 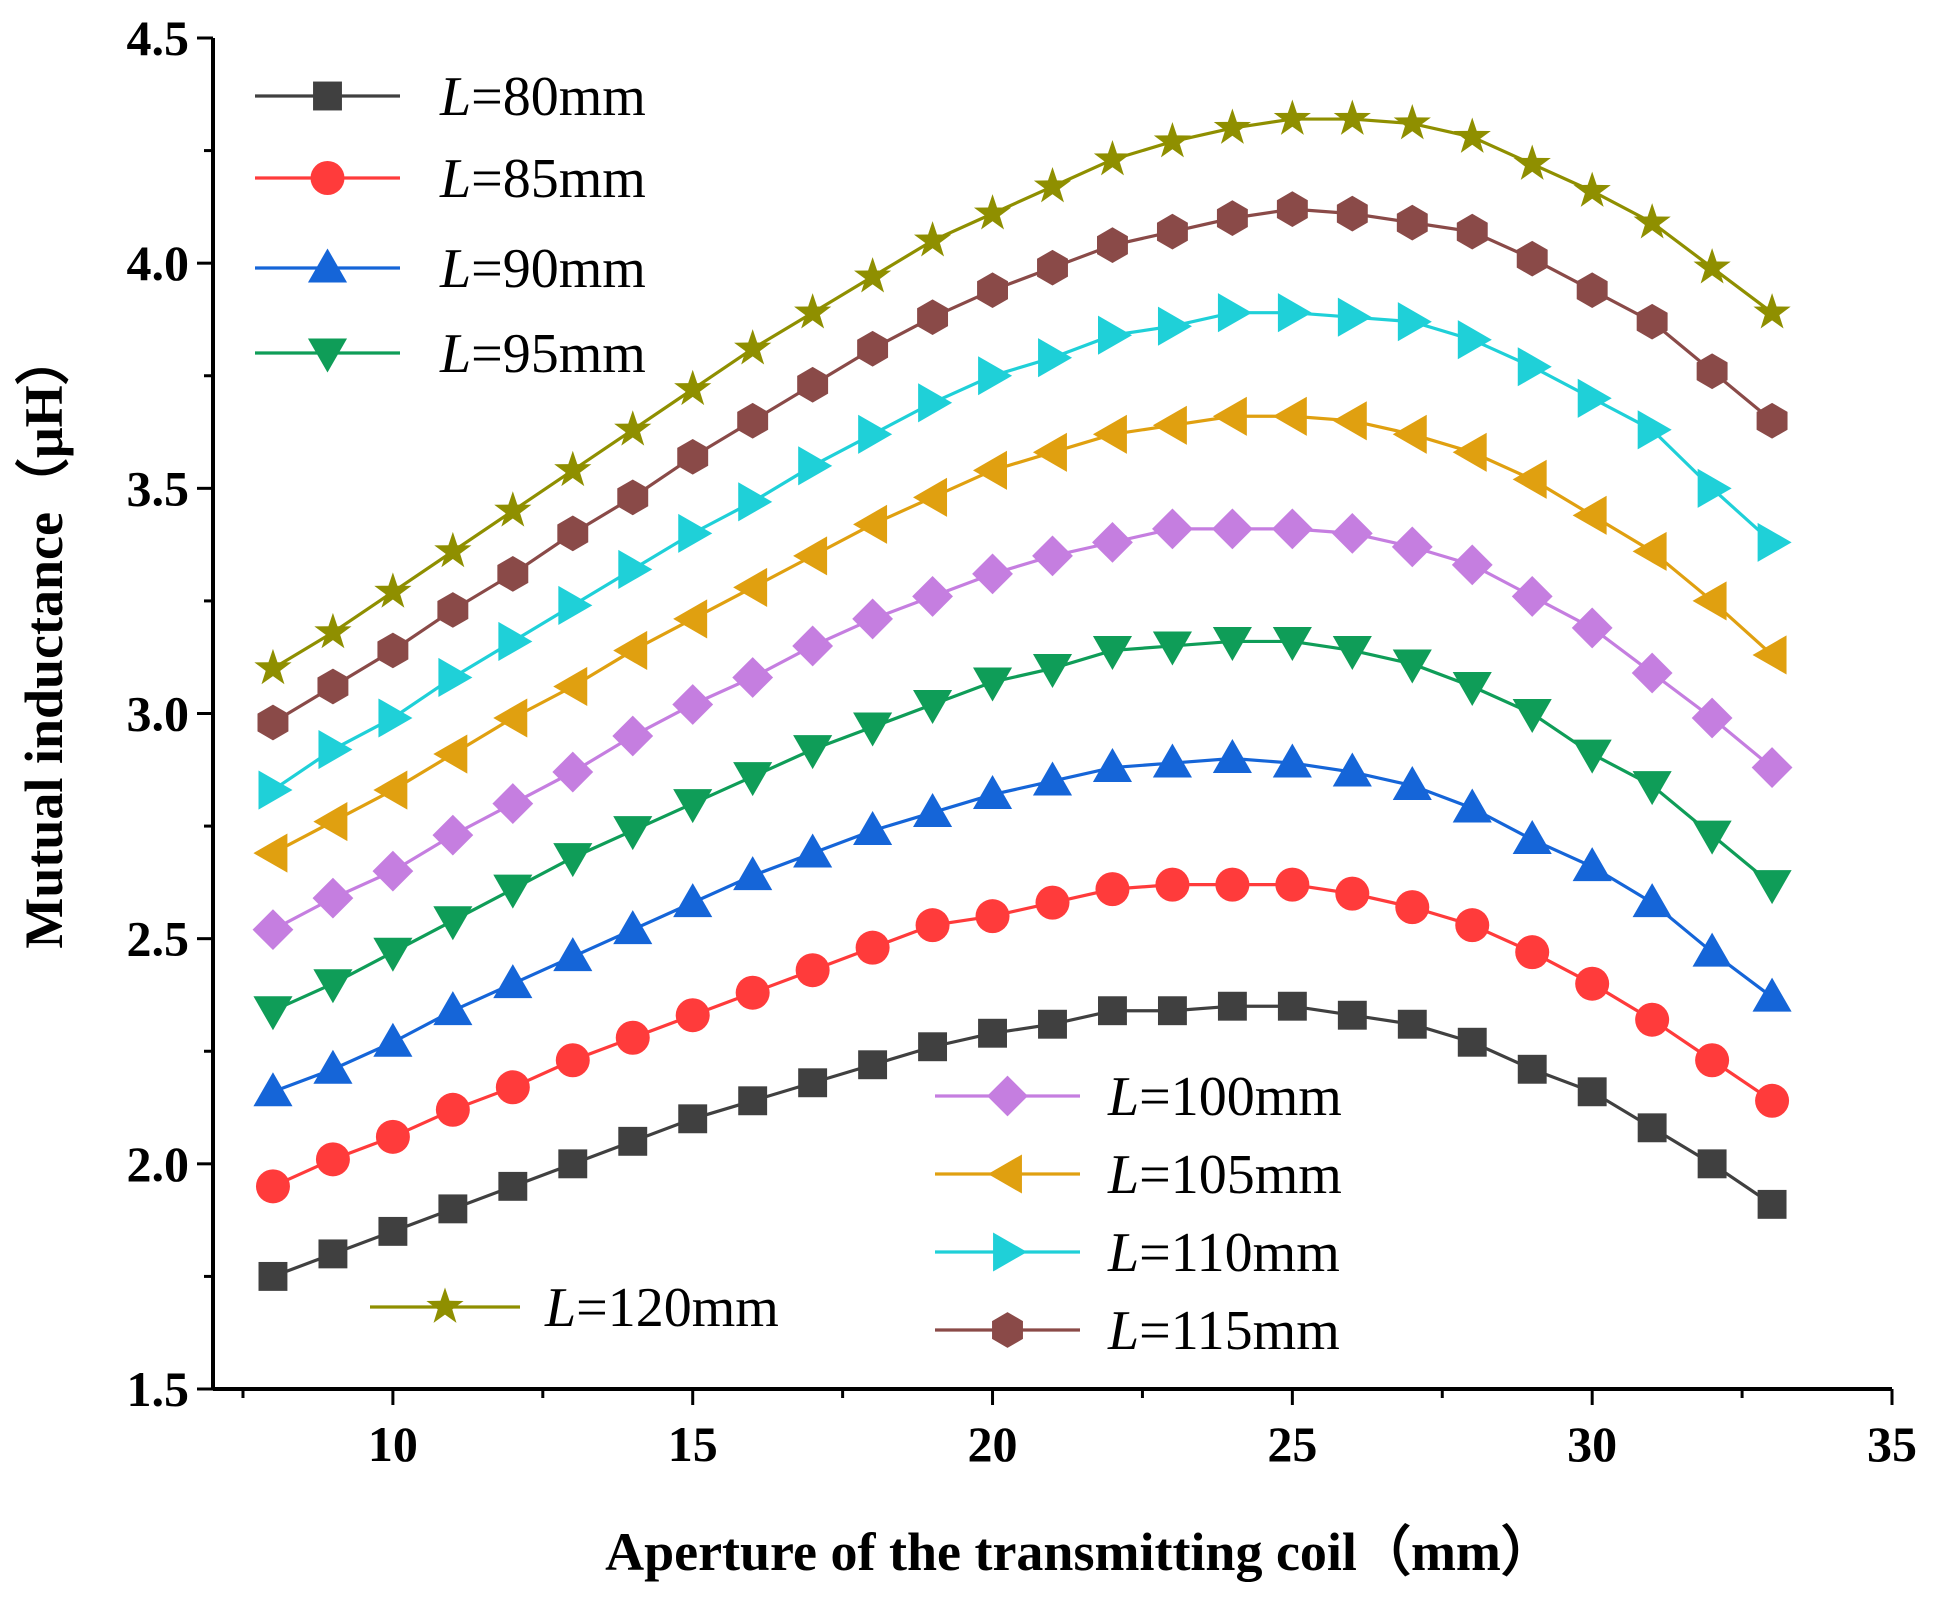 What do you see at coordinates (158, 263) in the screenshot?
I see `y-tick-label: 4.0` at bounding box center [158, 263].